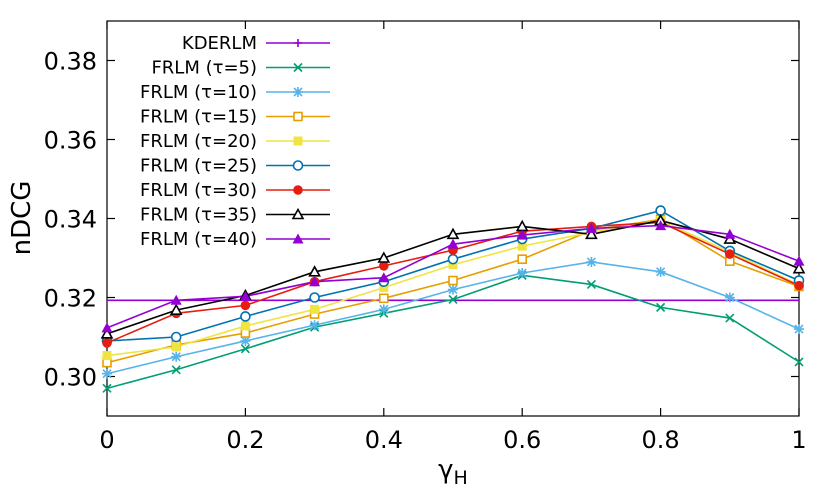  Describe the element at coordinates (198, 239) in the screenshot. I see `legend-label: FRLM (τ=40)` at that location.